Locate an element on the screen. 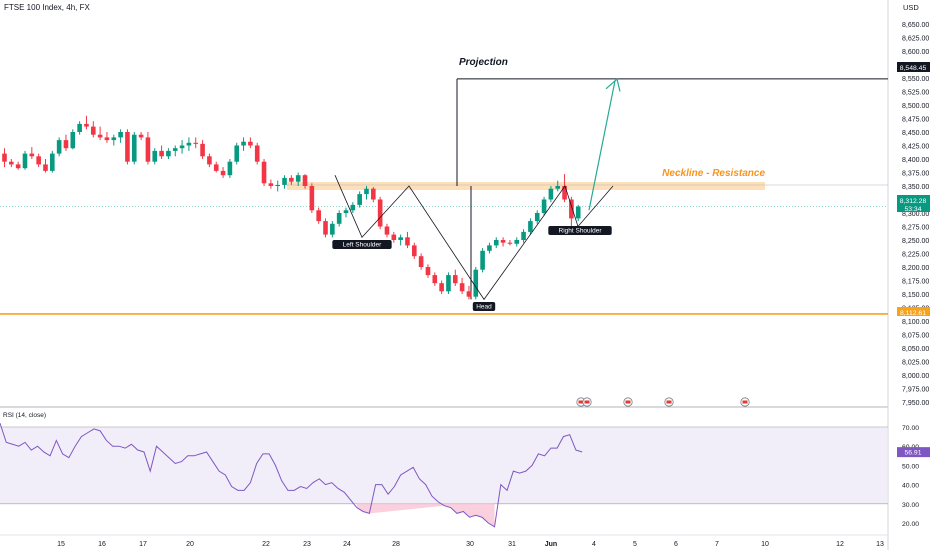  rsi-oversold-fill is located at coordinates (425, 515).